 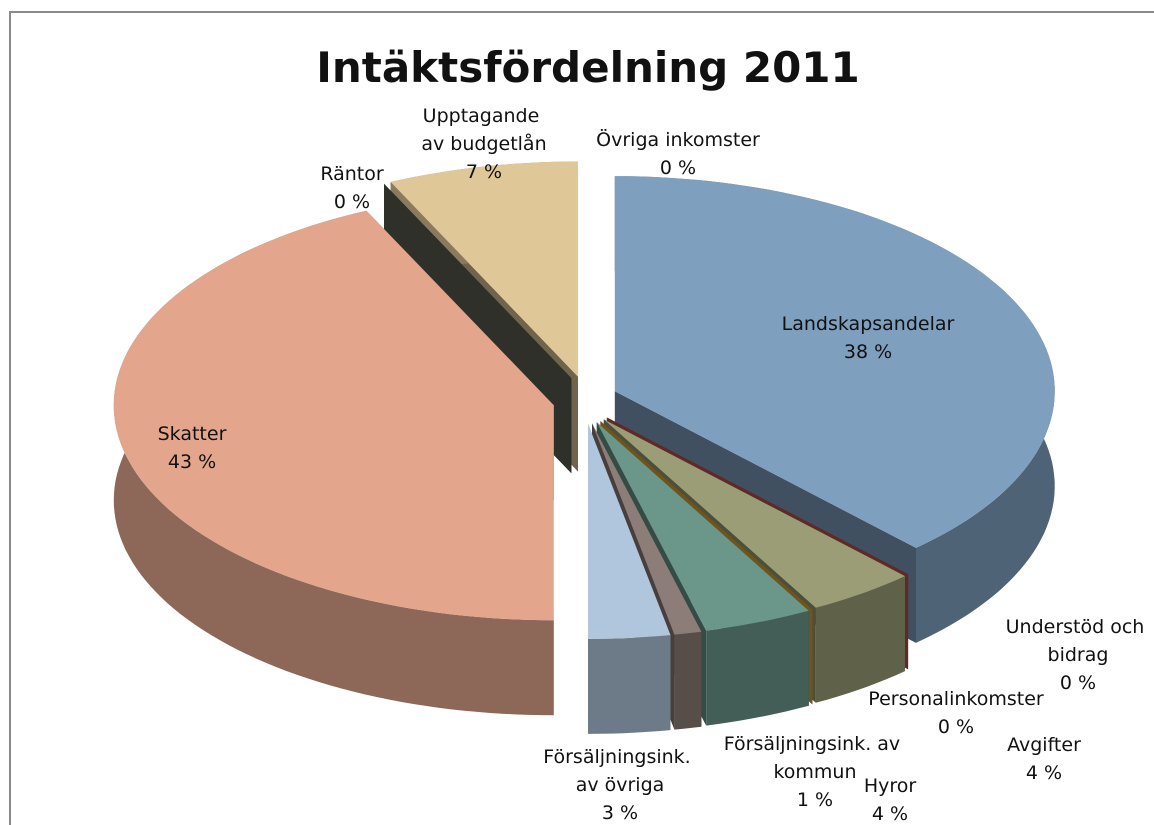 I want to click on slice, so click(x=629, y=578).